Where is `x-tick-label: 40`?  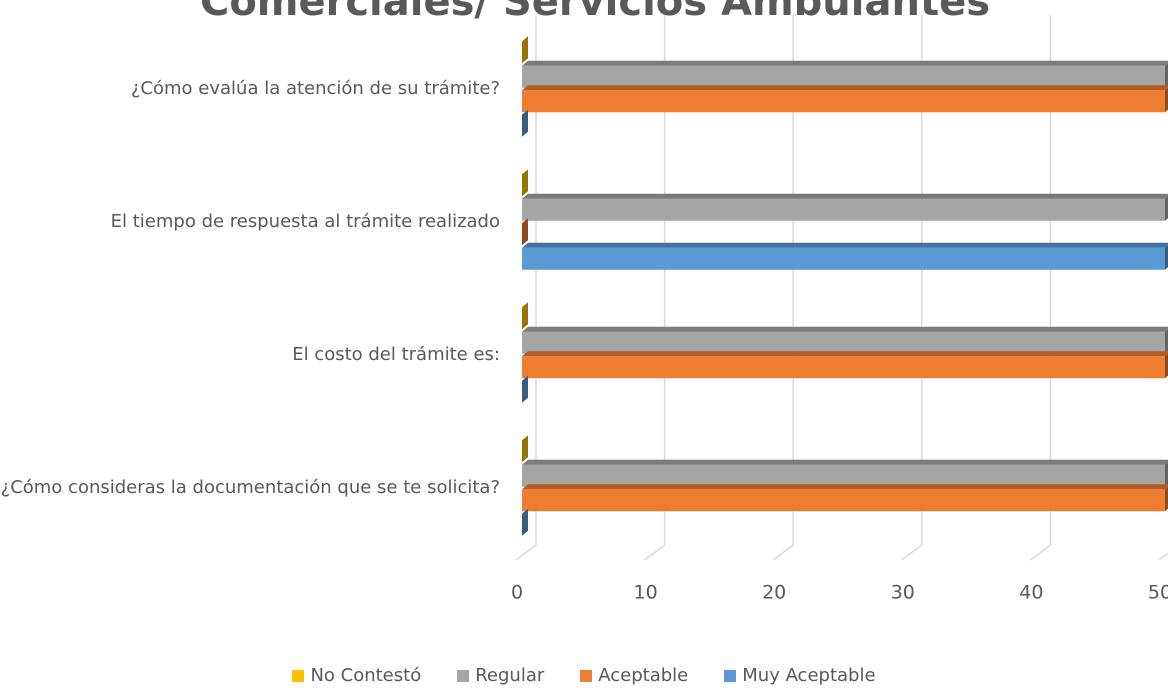 x-tick-label: 40 is located at coordinates (1031, 593).